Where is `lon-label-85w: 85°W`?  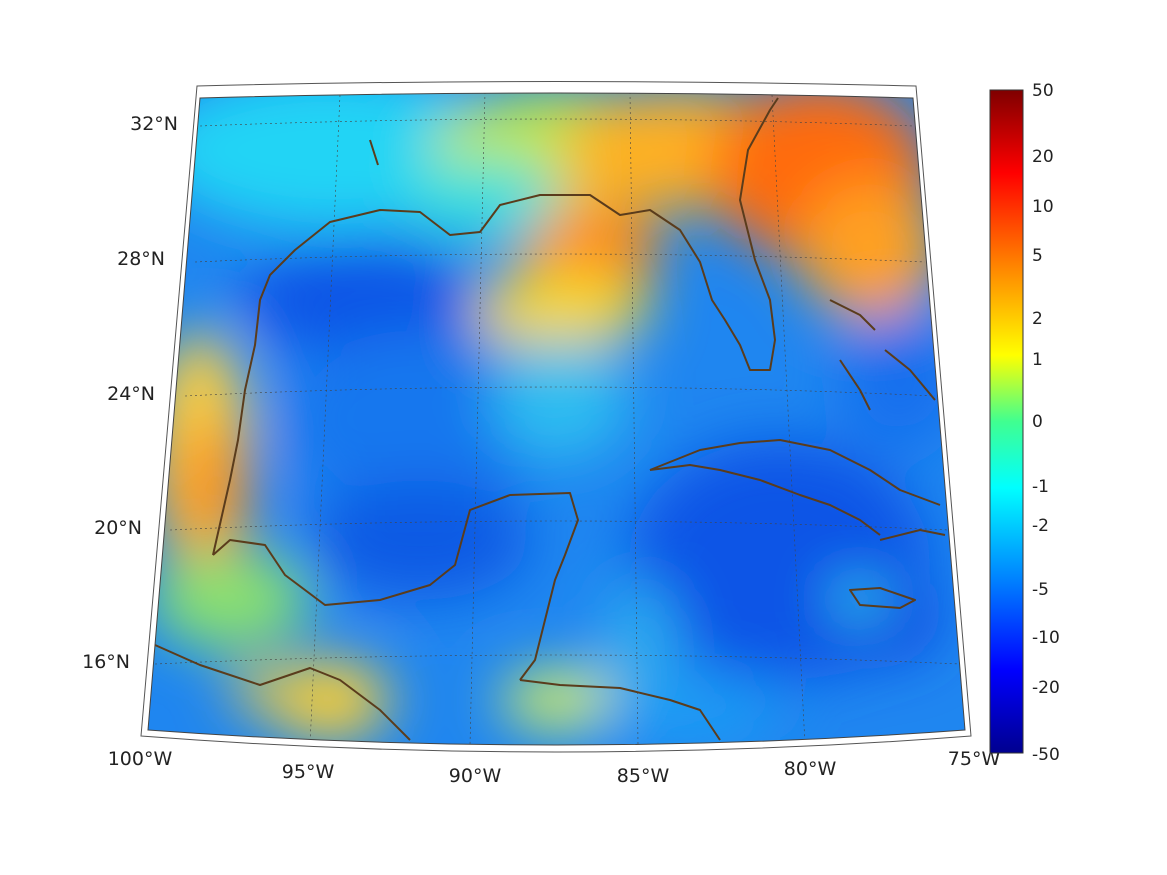 lon-label-85w: 85°W is located at coordinates (643, 776).